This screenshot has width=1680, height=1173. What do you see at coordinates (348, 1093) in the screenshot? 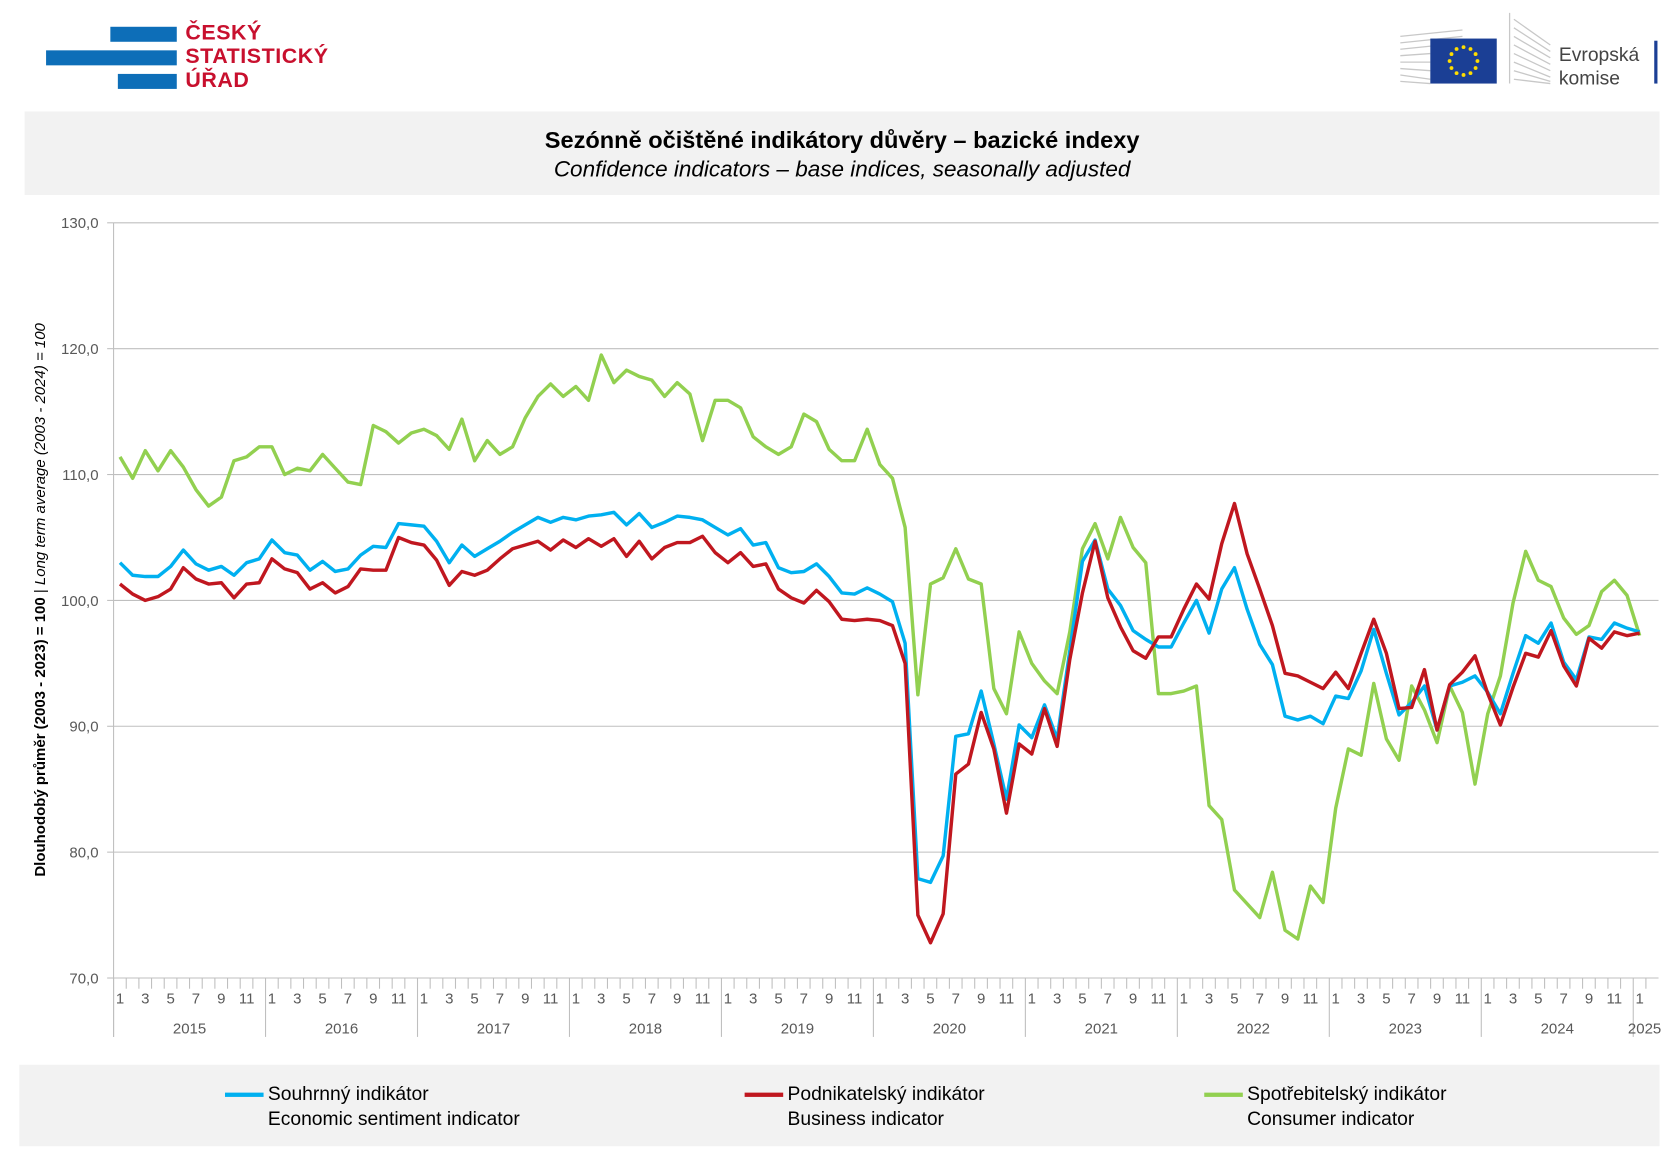
I see `legend-label: Souhrnný indikátor` at bounding box center [348, 1093].